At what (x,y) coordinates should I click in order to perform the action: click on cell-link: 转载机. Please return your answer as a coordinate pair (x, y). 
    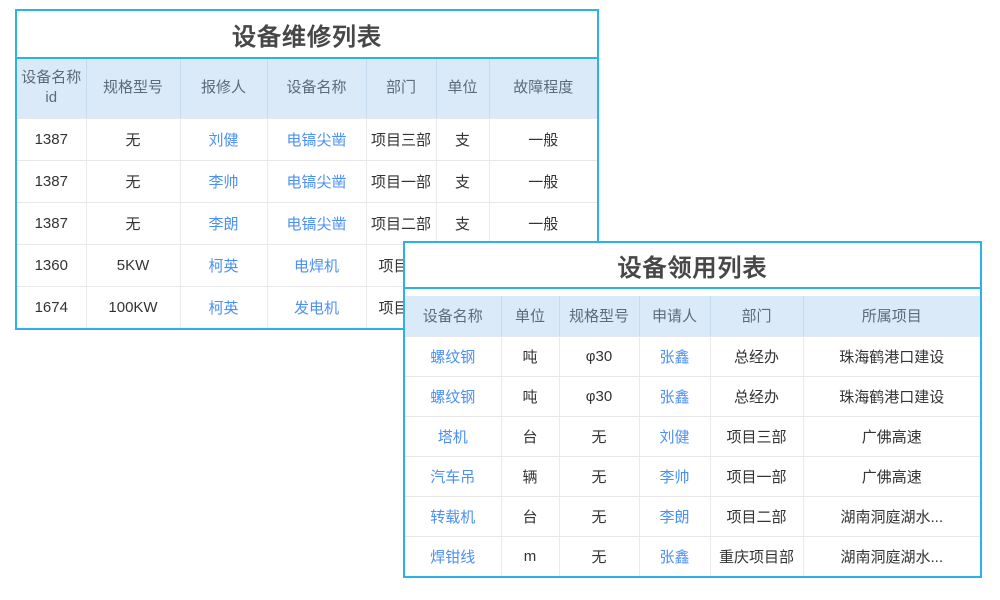
    Looking at the image, I should click on (453, 516).